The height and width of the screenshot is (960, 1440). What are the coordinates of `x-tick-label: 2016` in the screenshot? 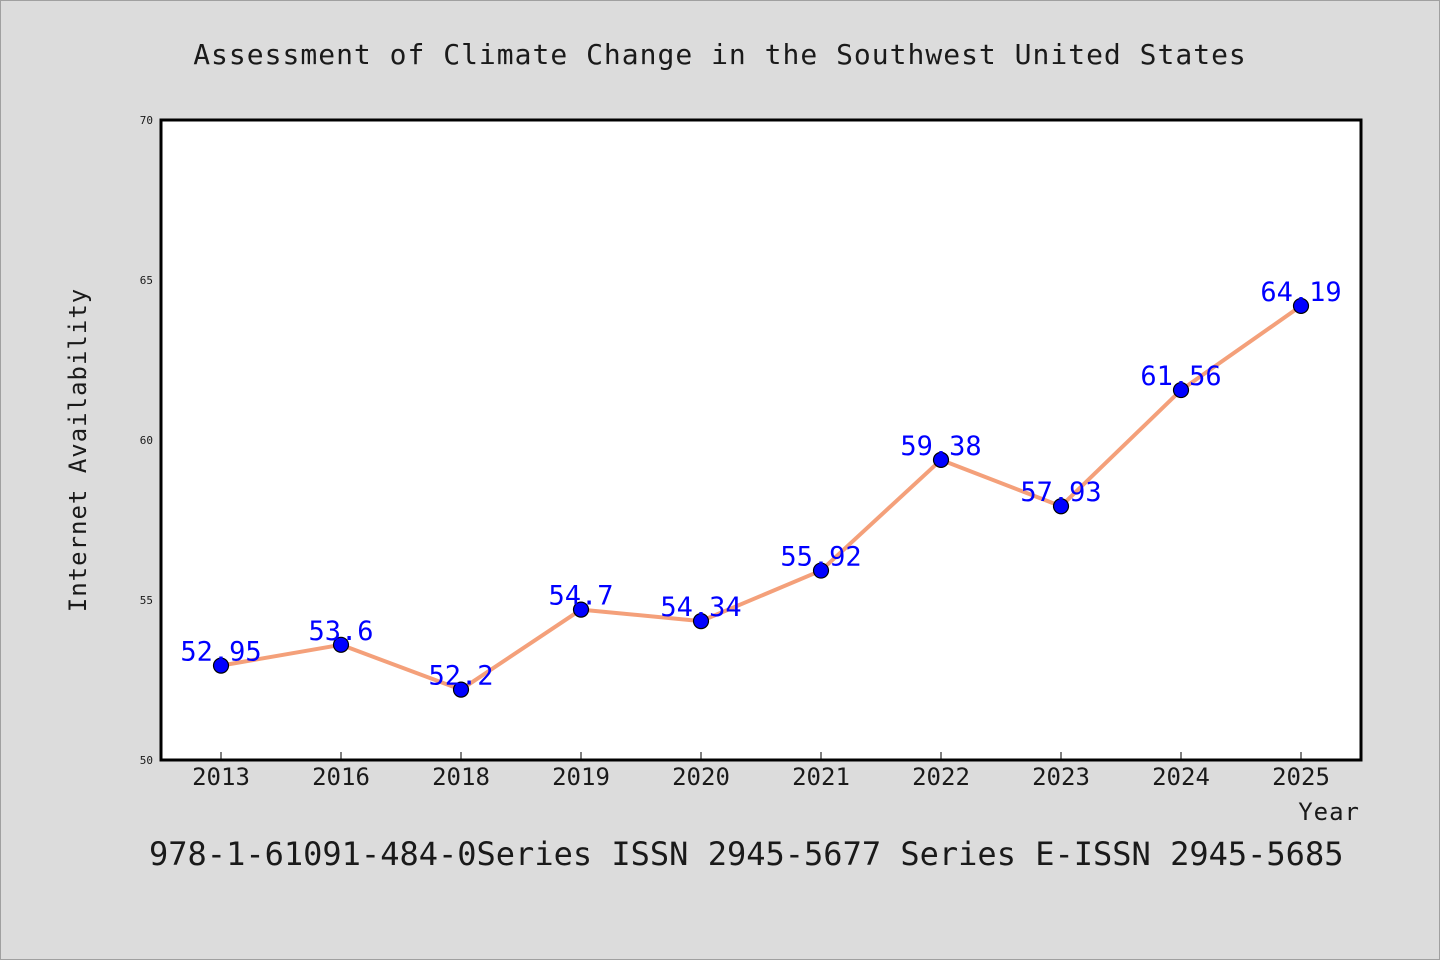 It's located at (341, 777).